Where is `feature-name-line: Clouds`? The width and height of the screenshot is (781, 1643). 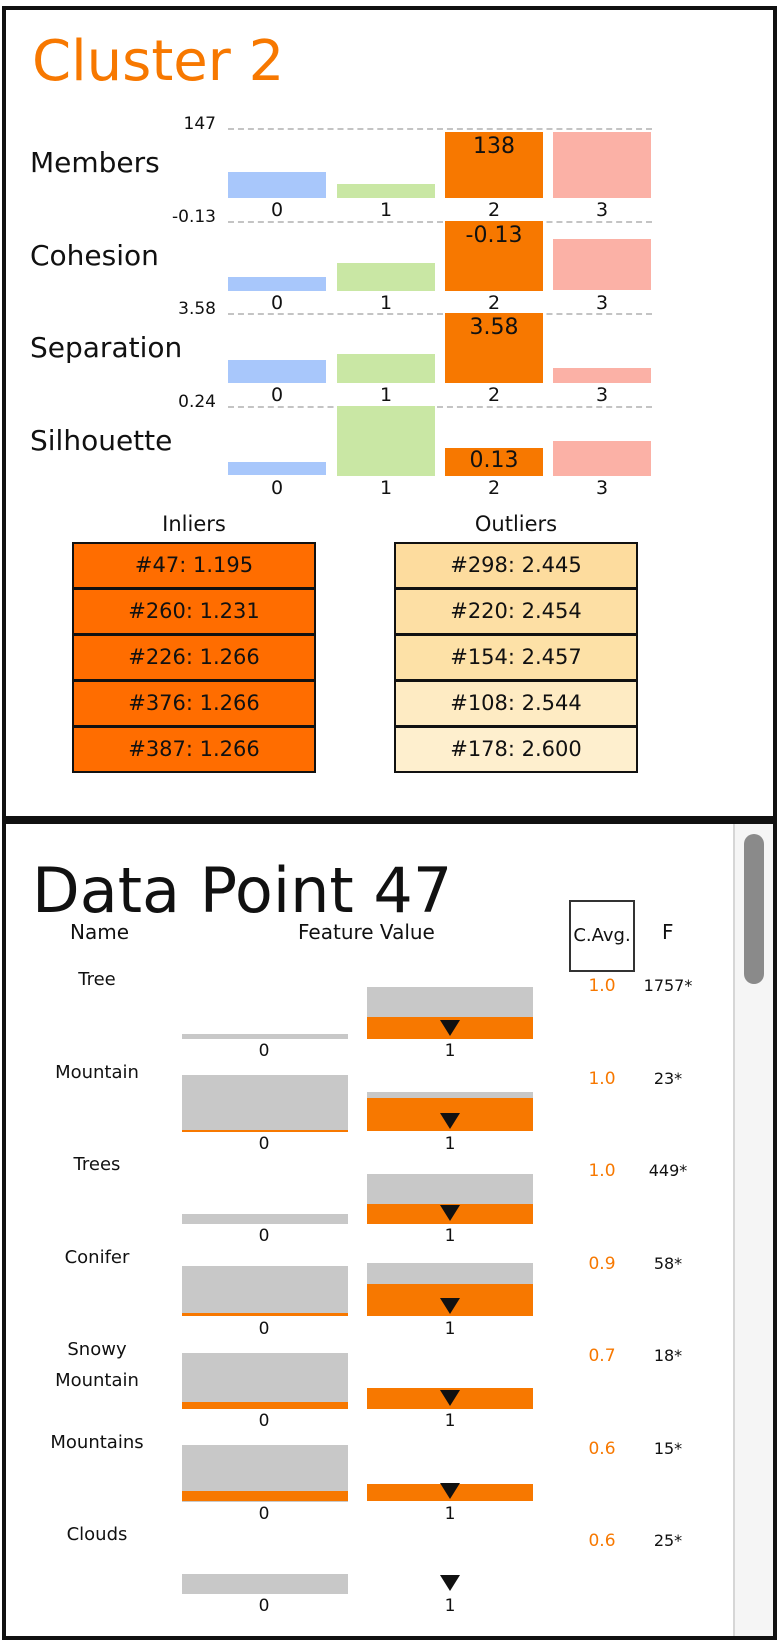 feature-name-line: Clouds is located at coordinates (97, 1534).